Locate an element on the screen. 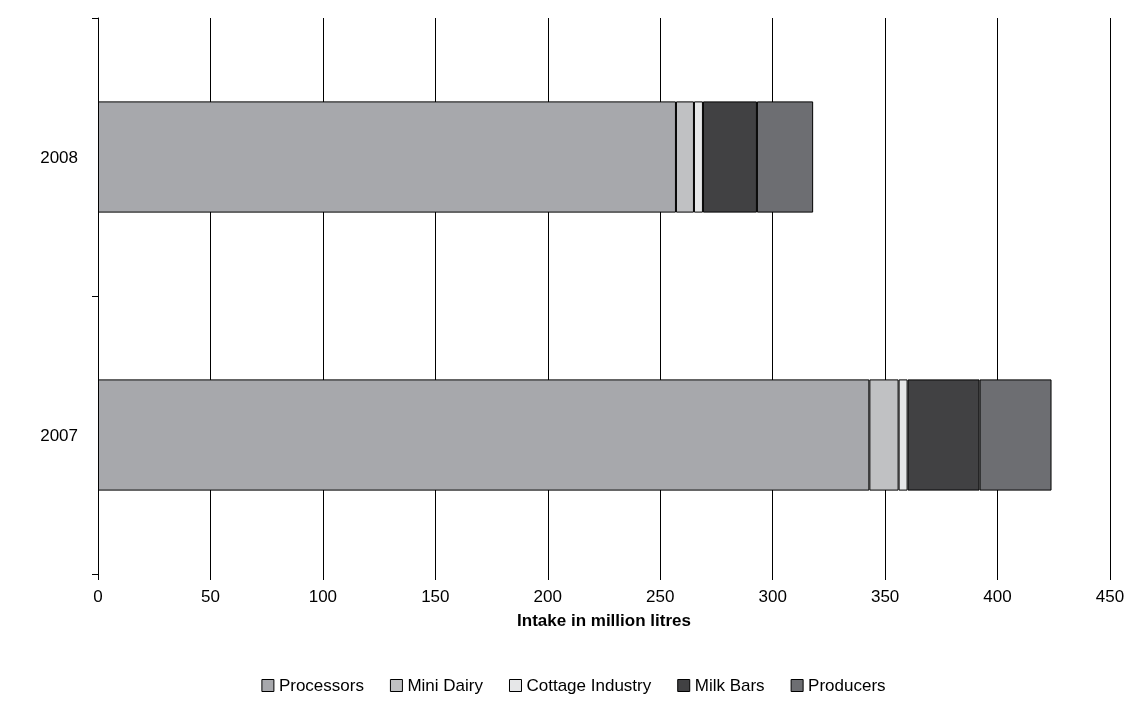 The width and height of the screenshot is (1147, 713). x-tick-label: 450 is located at coordinates (1110, 596).